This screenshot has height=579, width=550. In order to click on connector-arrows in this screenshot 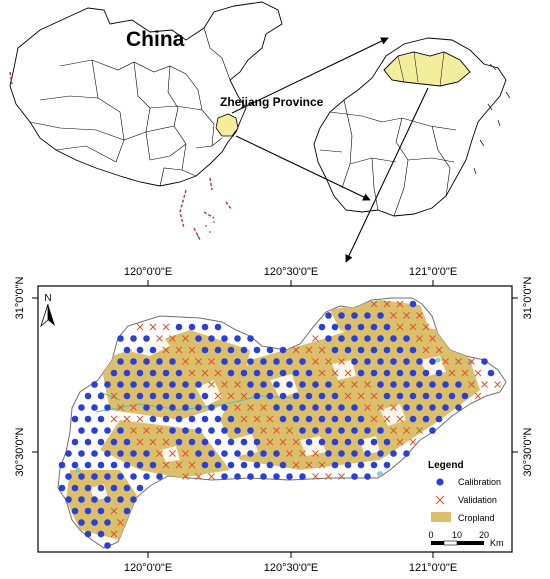, I will do `click(330, 150)`.